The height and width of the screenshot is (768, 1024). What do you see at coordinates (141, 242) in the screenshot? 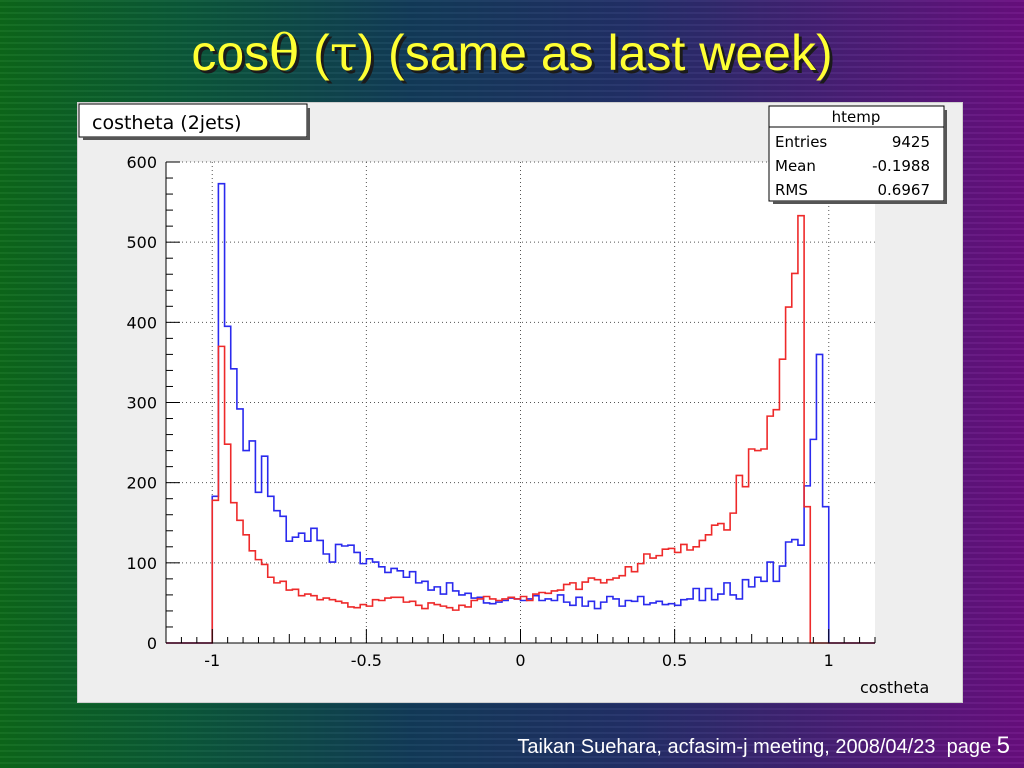
I see `y-tick-label: 500` at bounding box center [141, 242].